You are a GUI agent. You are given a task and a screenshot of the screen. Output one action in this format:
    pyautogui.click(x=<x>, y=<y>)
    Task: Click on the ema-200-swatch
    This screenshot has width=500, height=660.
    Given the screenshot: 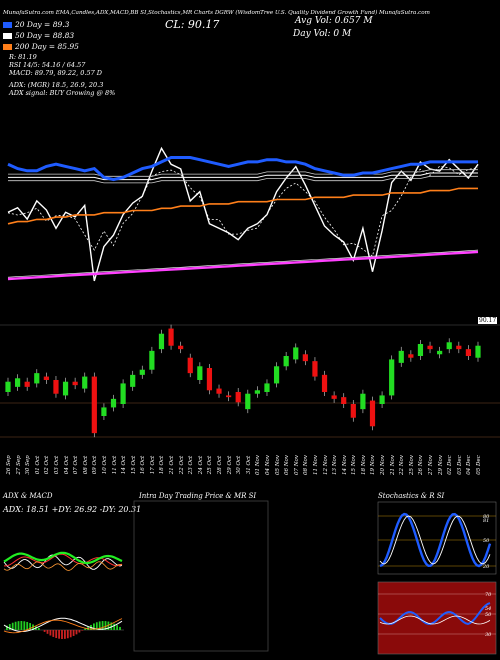 What is the action you would take?
    pyautogui.click(x=7, y=47)
    